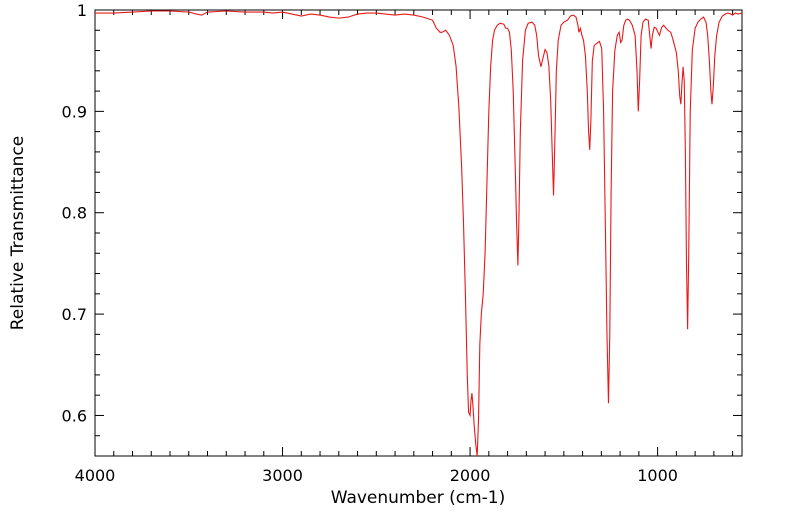  What do you see at coordinates (376, 475) in the screenshot?
I see `x-tick-labels: 4000 3000 2000 1000` at bounding box center [376, 475].